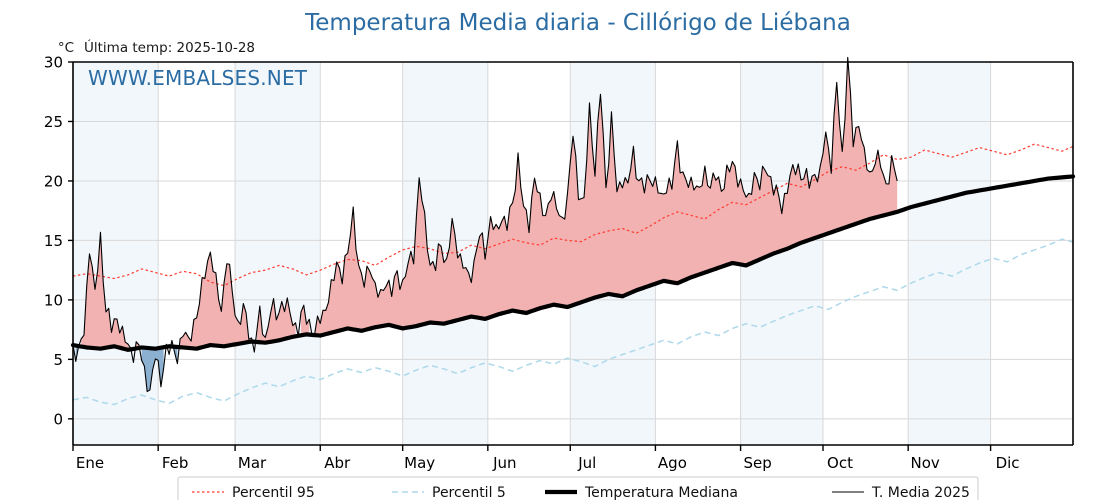  I want to click on legend-item: Percentil 95, so click(253, 492).